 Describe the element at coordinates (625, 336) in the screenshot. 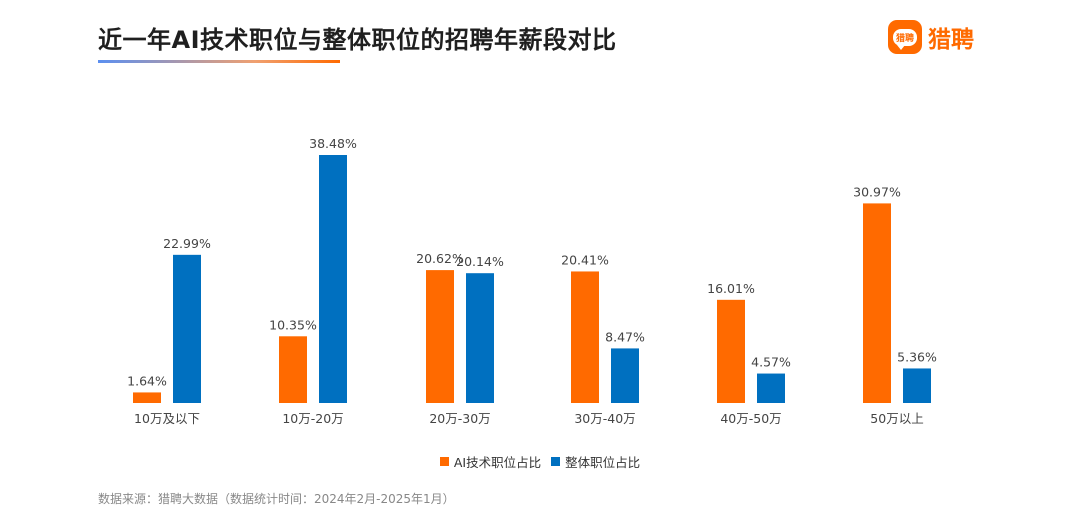

I see `data-label-overall-3: 8.47%` at that location.